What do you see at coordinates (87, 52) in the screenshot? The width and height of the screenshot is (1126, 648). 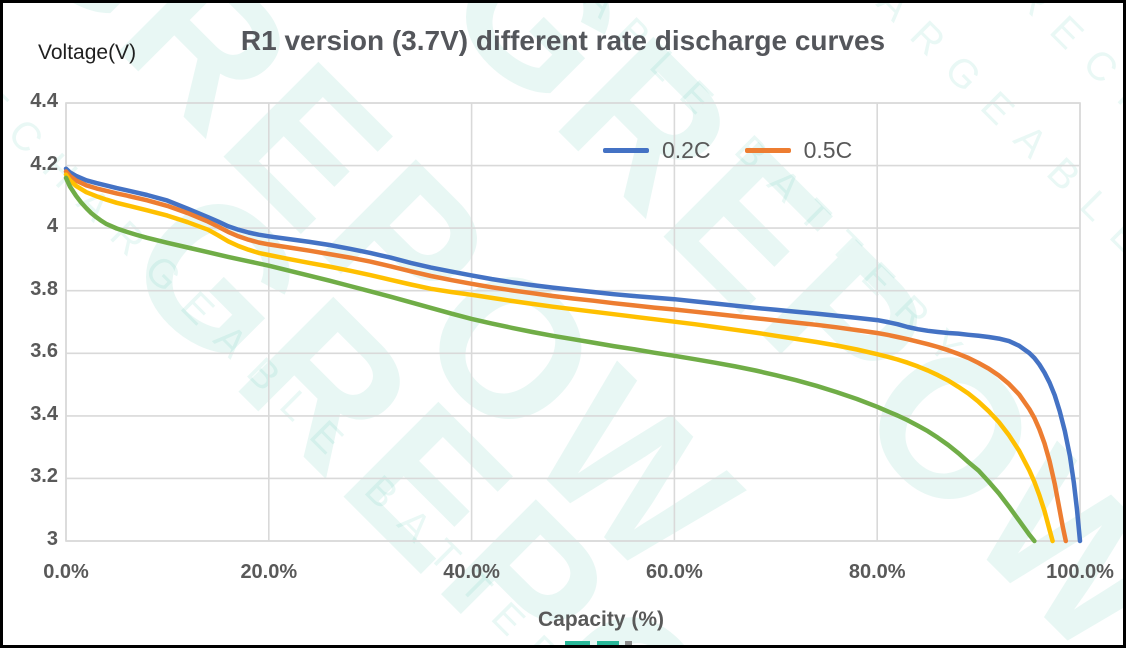 I see `y-axis-title: Voltage(V)` at bounding box center [87, 52].